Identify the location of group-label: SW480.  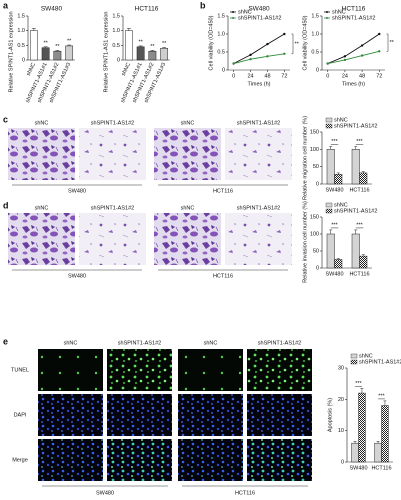
(77, 276).